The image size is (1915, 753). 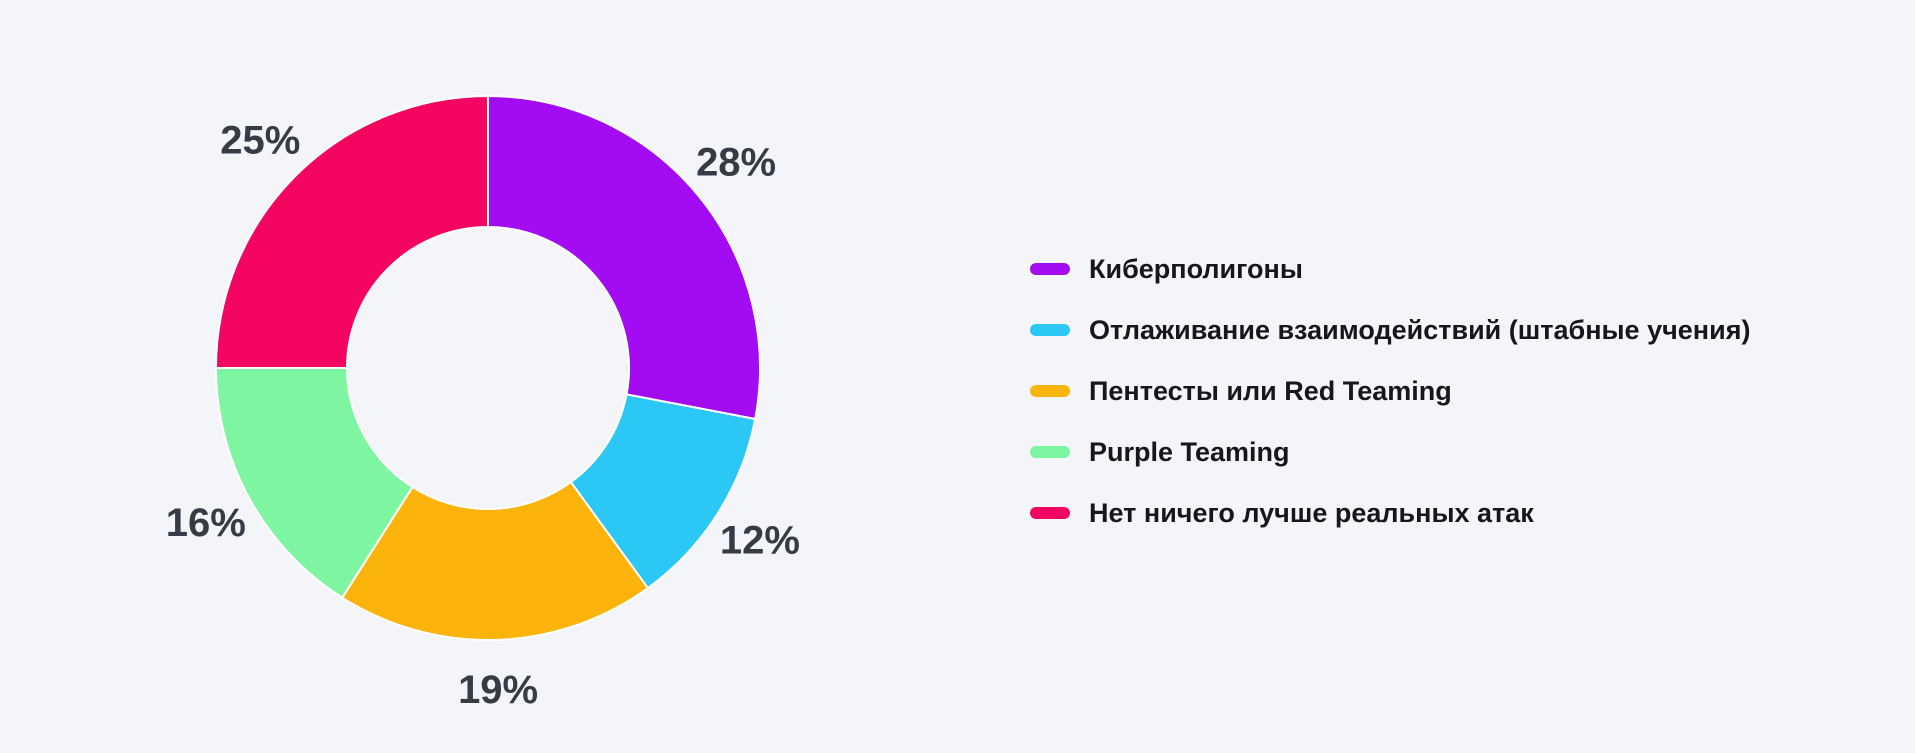 What do you see at coordinates (1390, 269) in the screenshot?
I see `legend-item: Киберполигоны` at bounding box center [1390, 269].